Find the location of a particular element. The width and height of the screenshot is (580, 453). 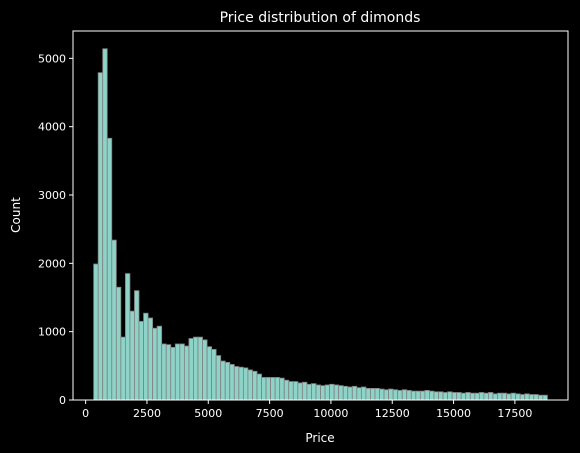

x-tick-label: 15000 is located at coordinates (453, 413).